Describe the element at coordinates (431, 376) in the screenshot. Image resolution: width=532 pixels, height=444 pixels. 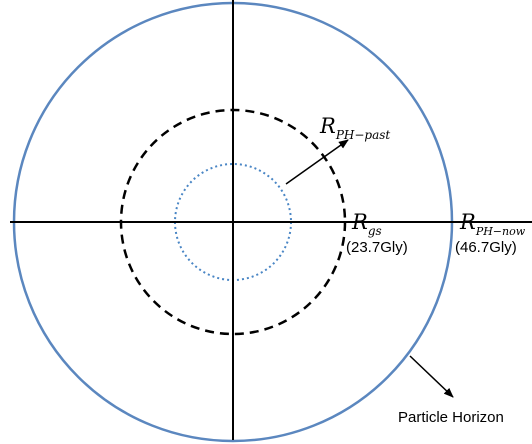
I see `particle-horizon-arrow` at that location.